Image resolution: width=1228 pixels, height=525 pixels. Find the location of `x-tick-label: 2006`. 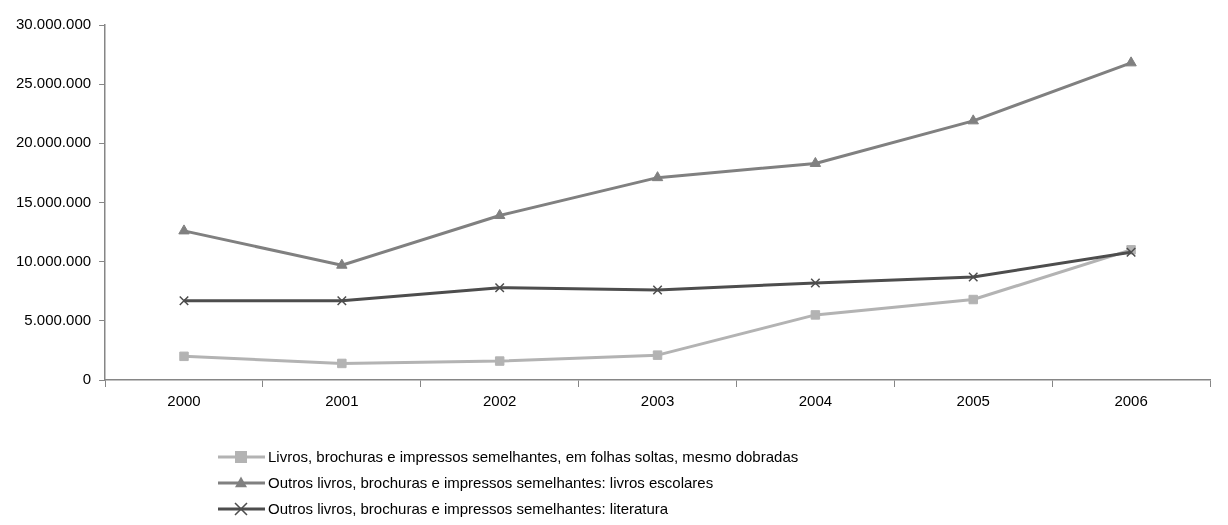

x-tick-label: 2006 is located at coordinates (1131, 401).